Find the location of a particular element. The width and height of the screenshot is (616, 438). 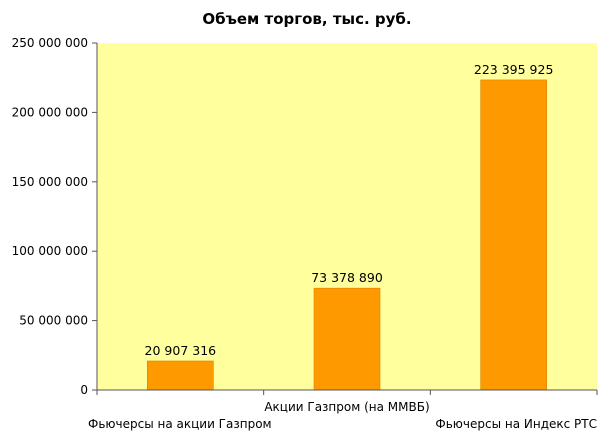

x-category-label-3: Фьючерсы на Индекс РТС is located at coordinates (516, 424).